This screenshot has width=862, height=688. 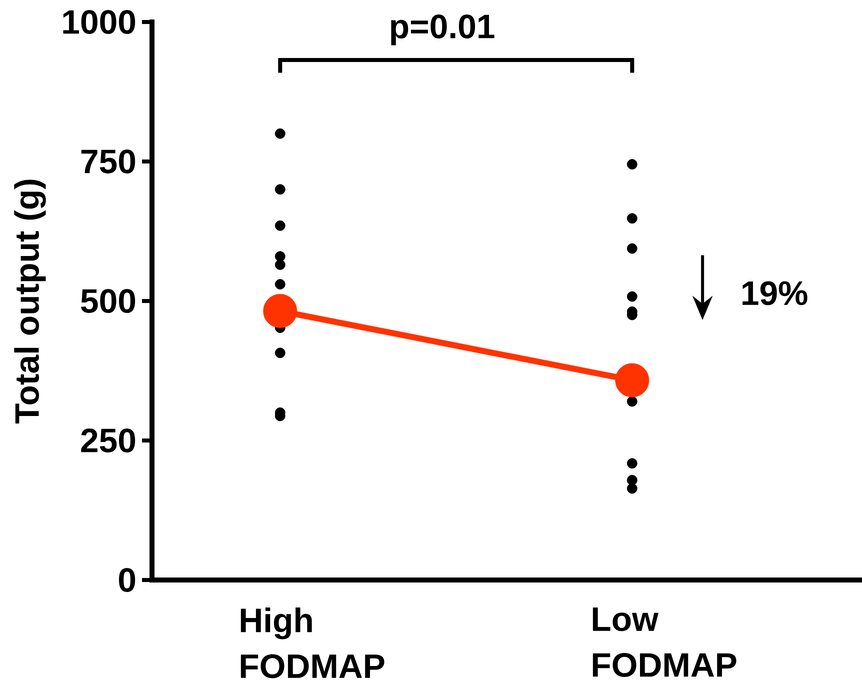 What do you see at coordinates (99, 22) in the screenshot?
I see `y-tick-label: 1000` at bounding box center [99, 22].